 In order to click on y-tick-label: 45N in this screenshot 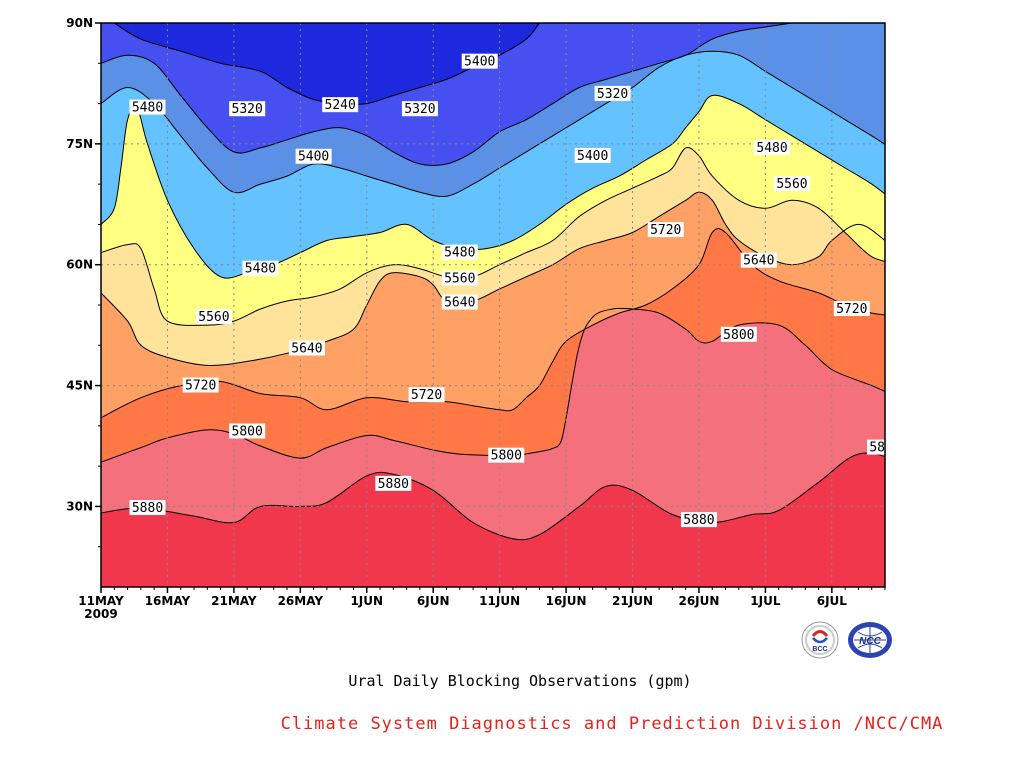, I will do `click(79, 386)`.